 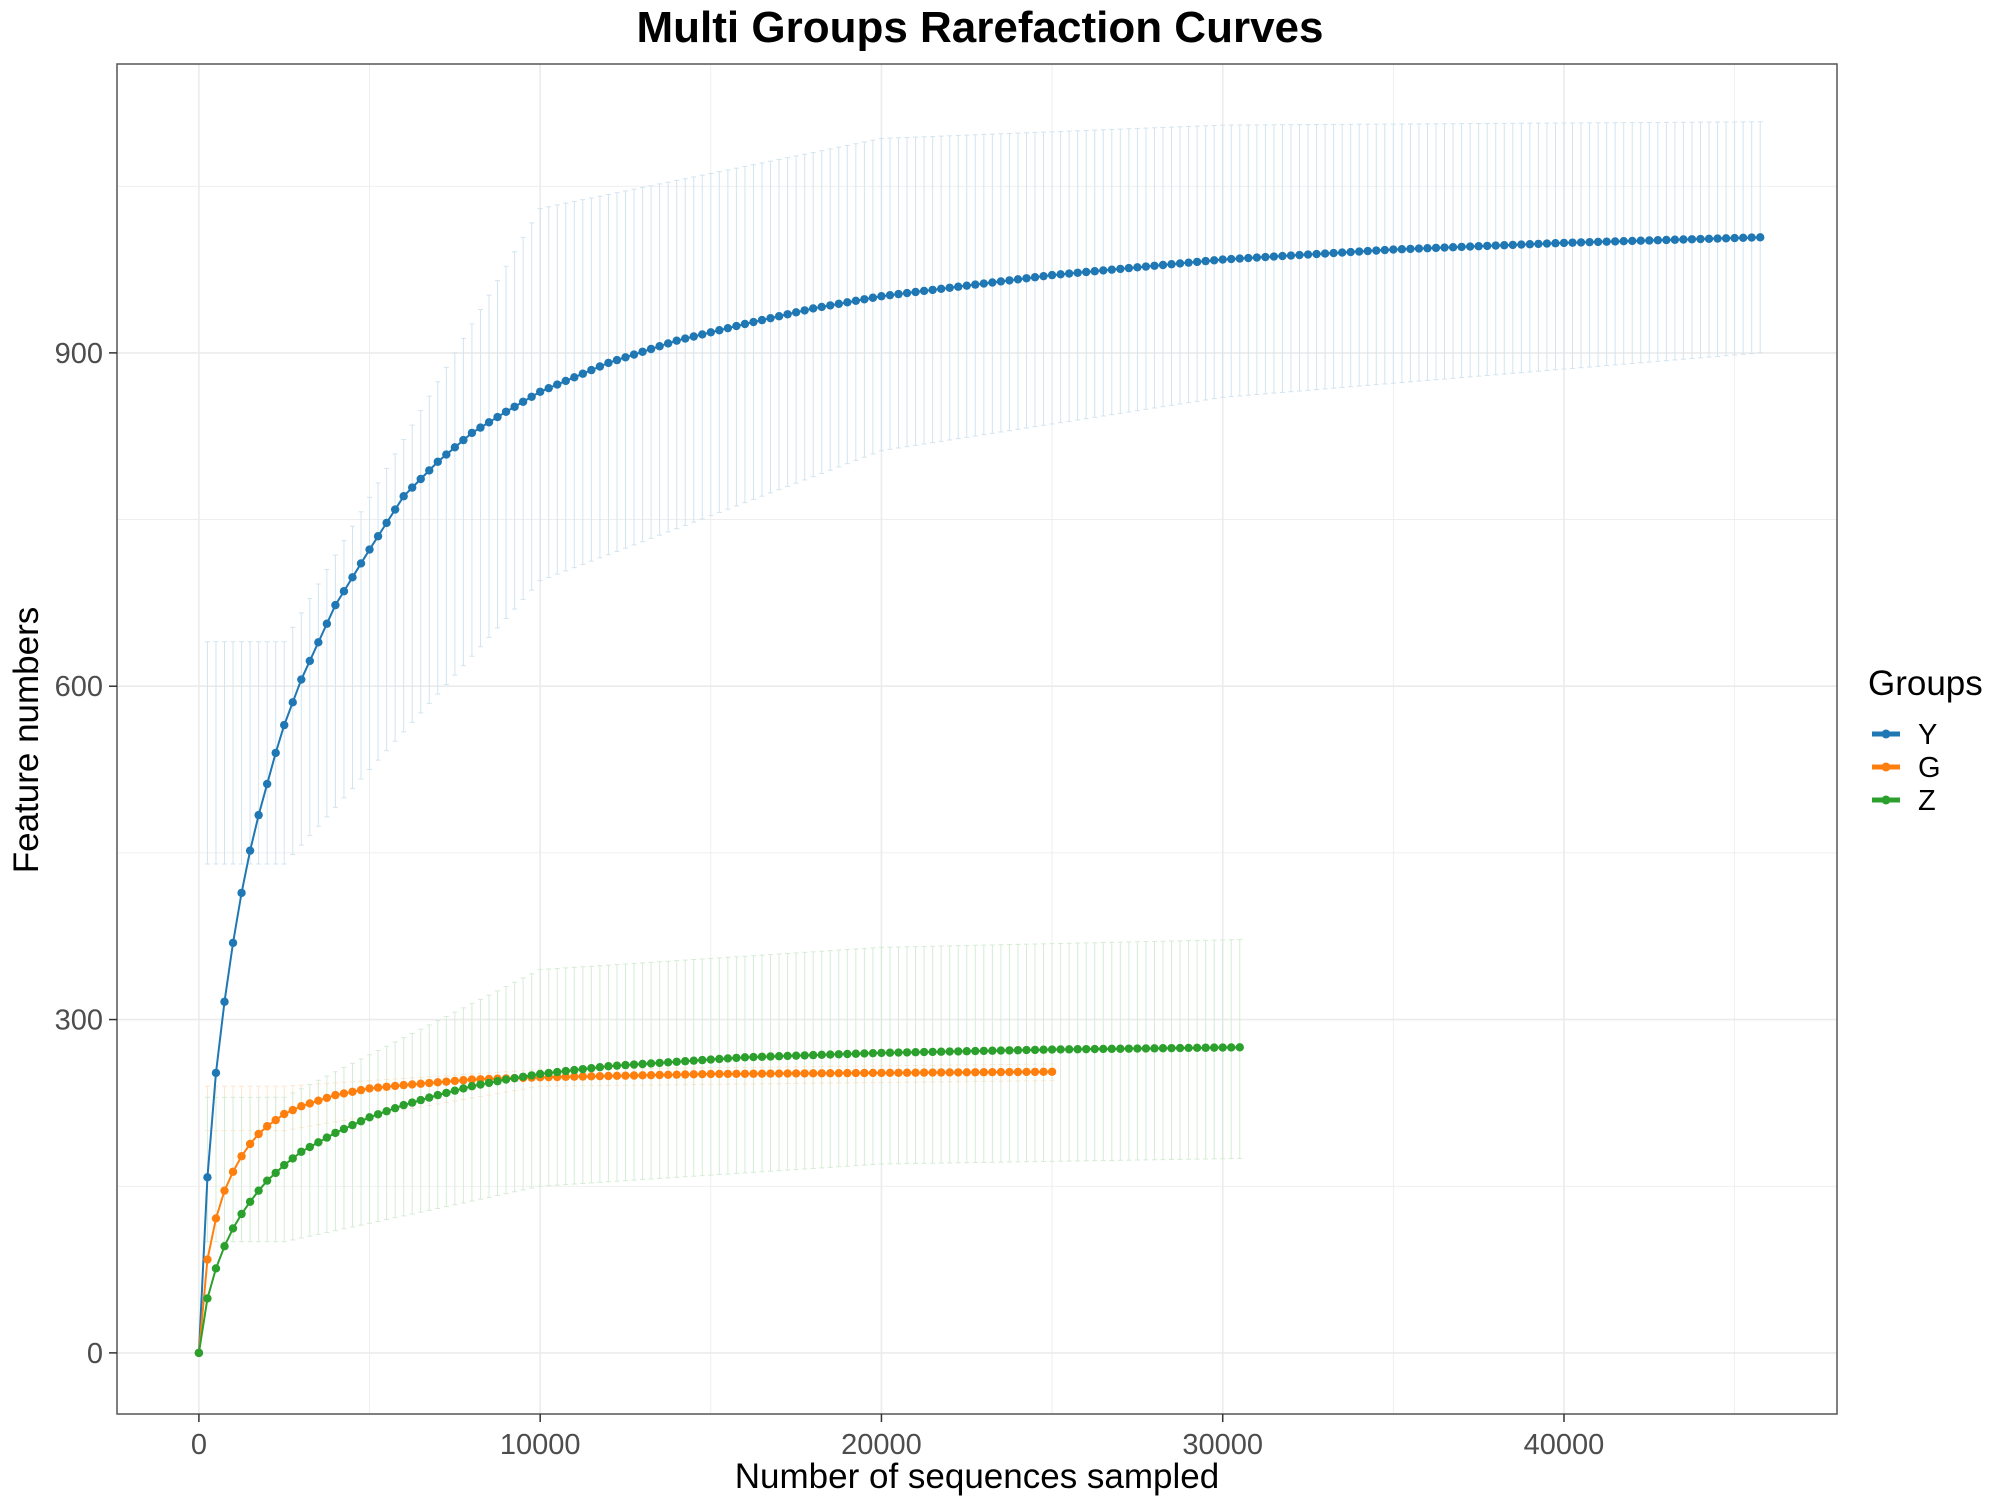 I want to click on legend-item-Z: Z, so click(x=1904, y=801).